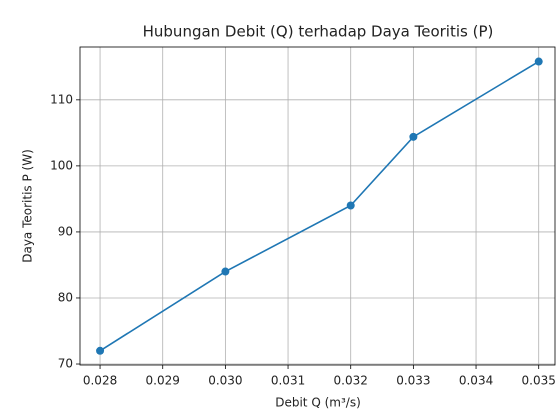  I want to click on x-tick-label: 0.031, so click(288, 381).